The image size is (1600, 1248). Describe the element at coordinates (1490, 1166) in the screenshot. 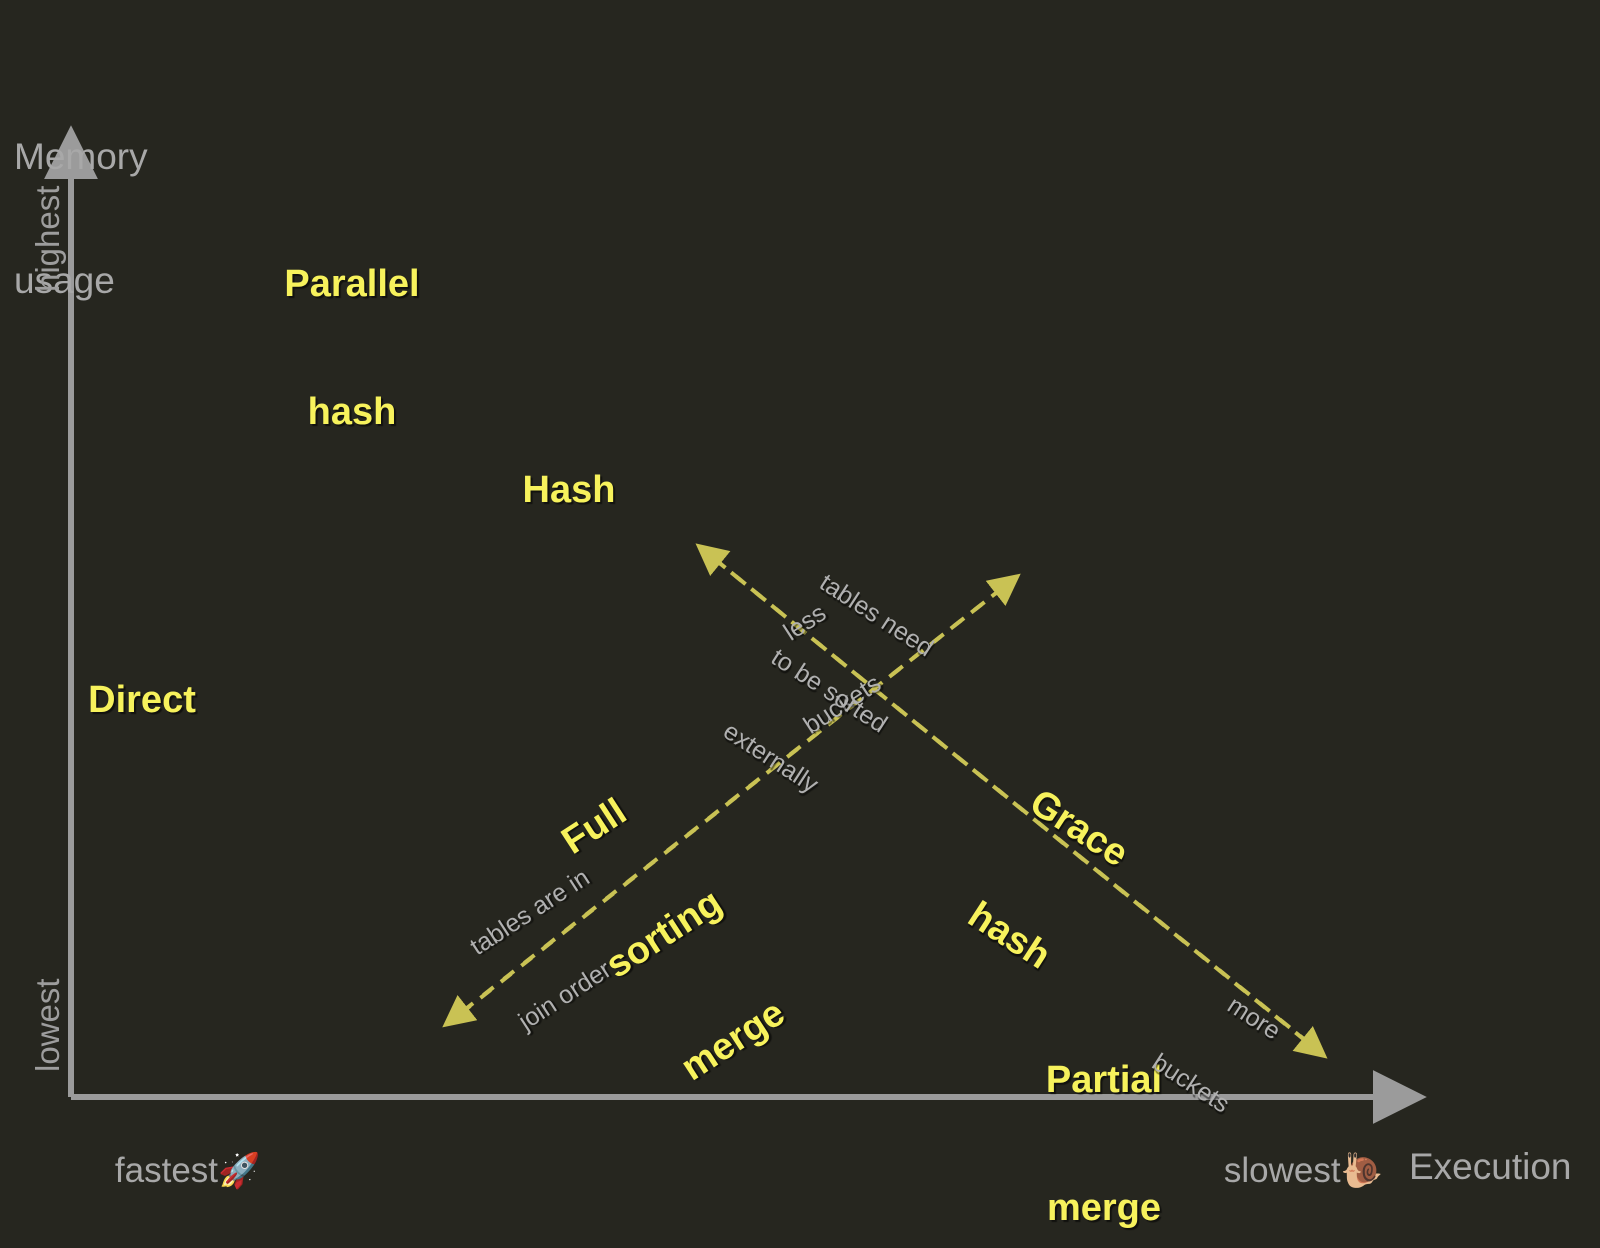

I see `x-axis-title-line1: Execution` at that location.